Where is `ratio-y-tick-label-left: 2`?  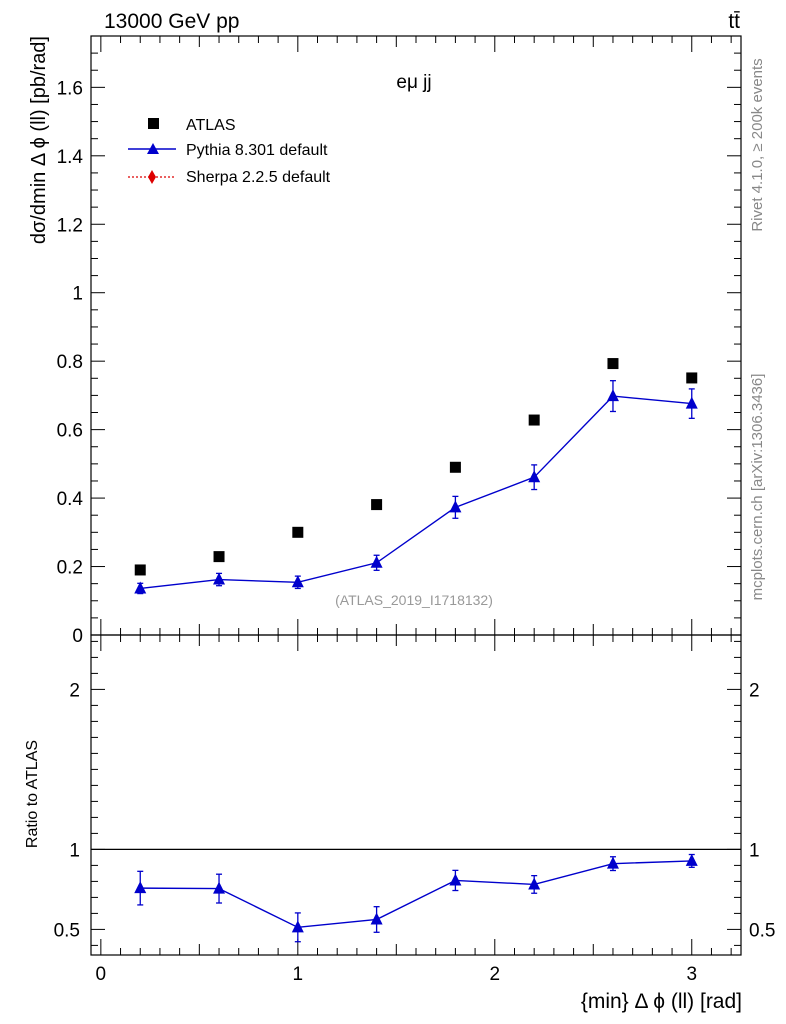 ratio-y-tick-label-left: 2 is located at coordinates (74, 690).